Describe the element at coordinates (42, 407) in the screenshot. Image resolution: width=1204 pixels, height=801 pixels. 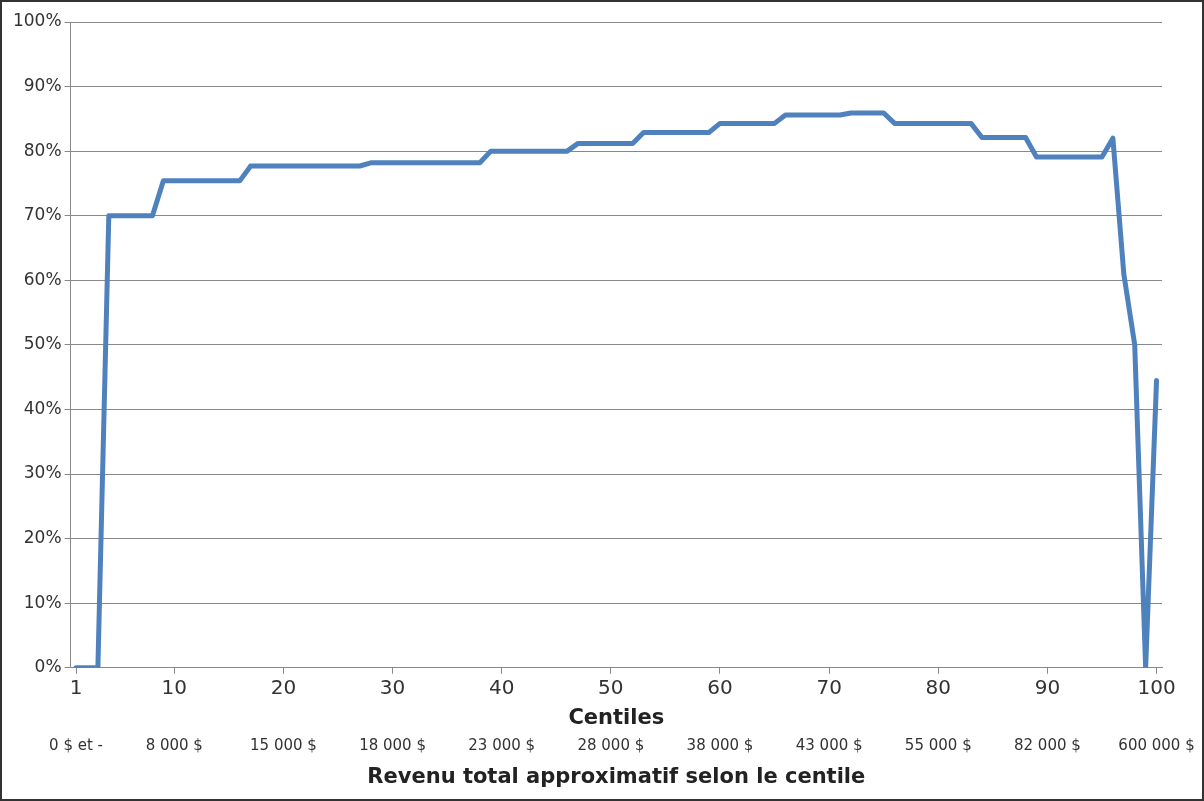
I see `y-tick-label: 40%` at that location.